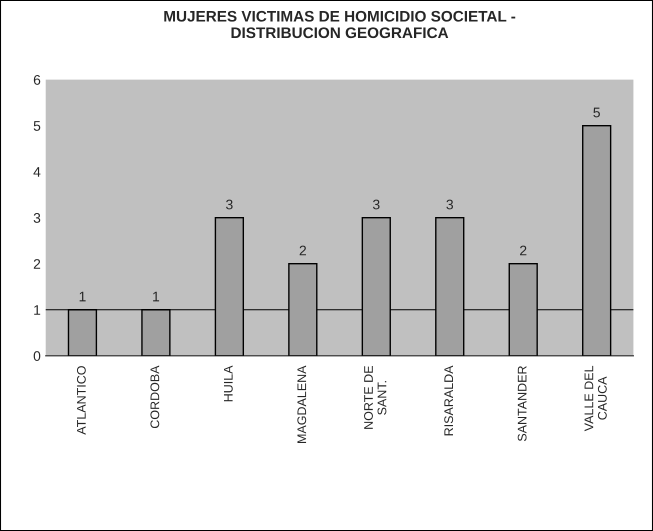 Image resolution: width=653 pixels, height=531 pixels. What do you see at coordinates (228, 384) in the screenshot?
I see `x-tick-label: HUILA` at bounding box center [228, 384].